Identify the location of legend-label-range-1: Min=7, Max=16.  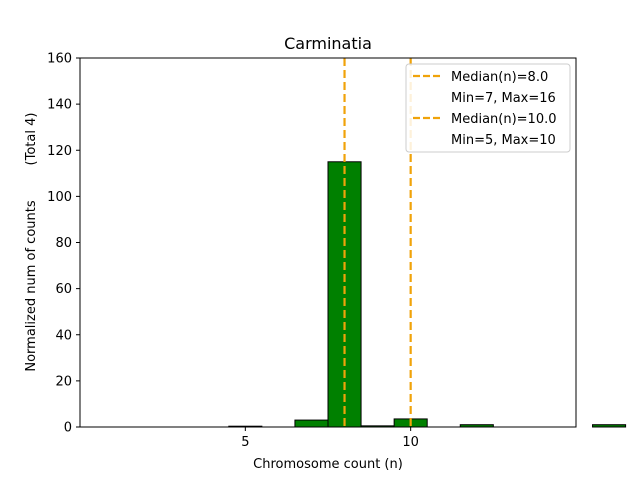
(503, 98).